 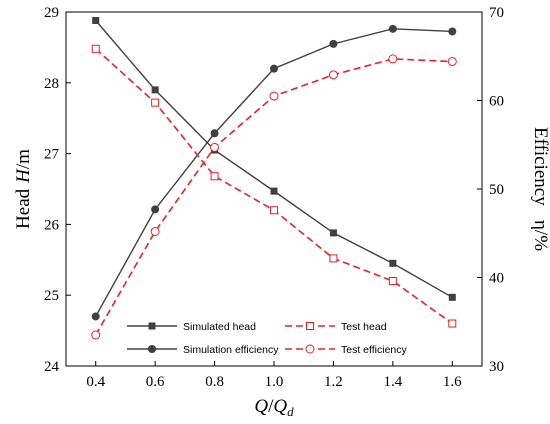 What do you see at coordinates (57, 190) in the screenshot?
I see `left-y-axis: 24 25 26 27 28 29` at bounding box center [57, 190].